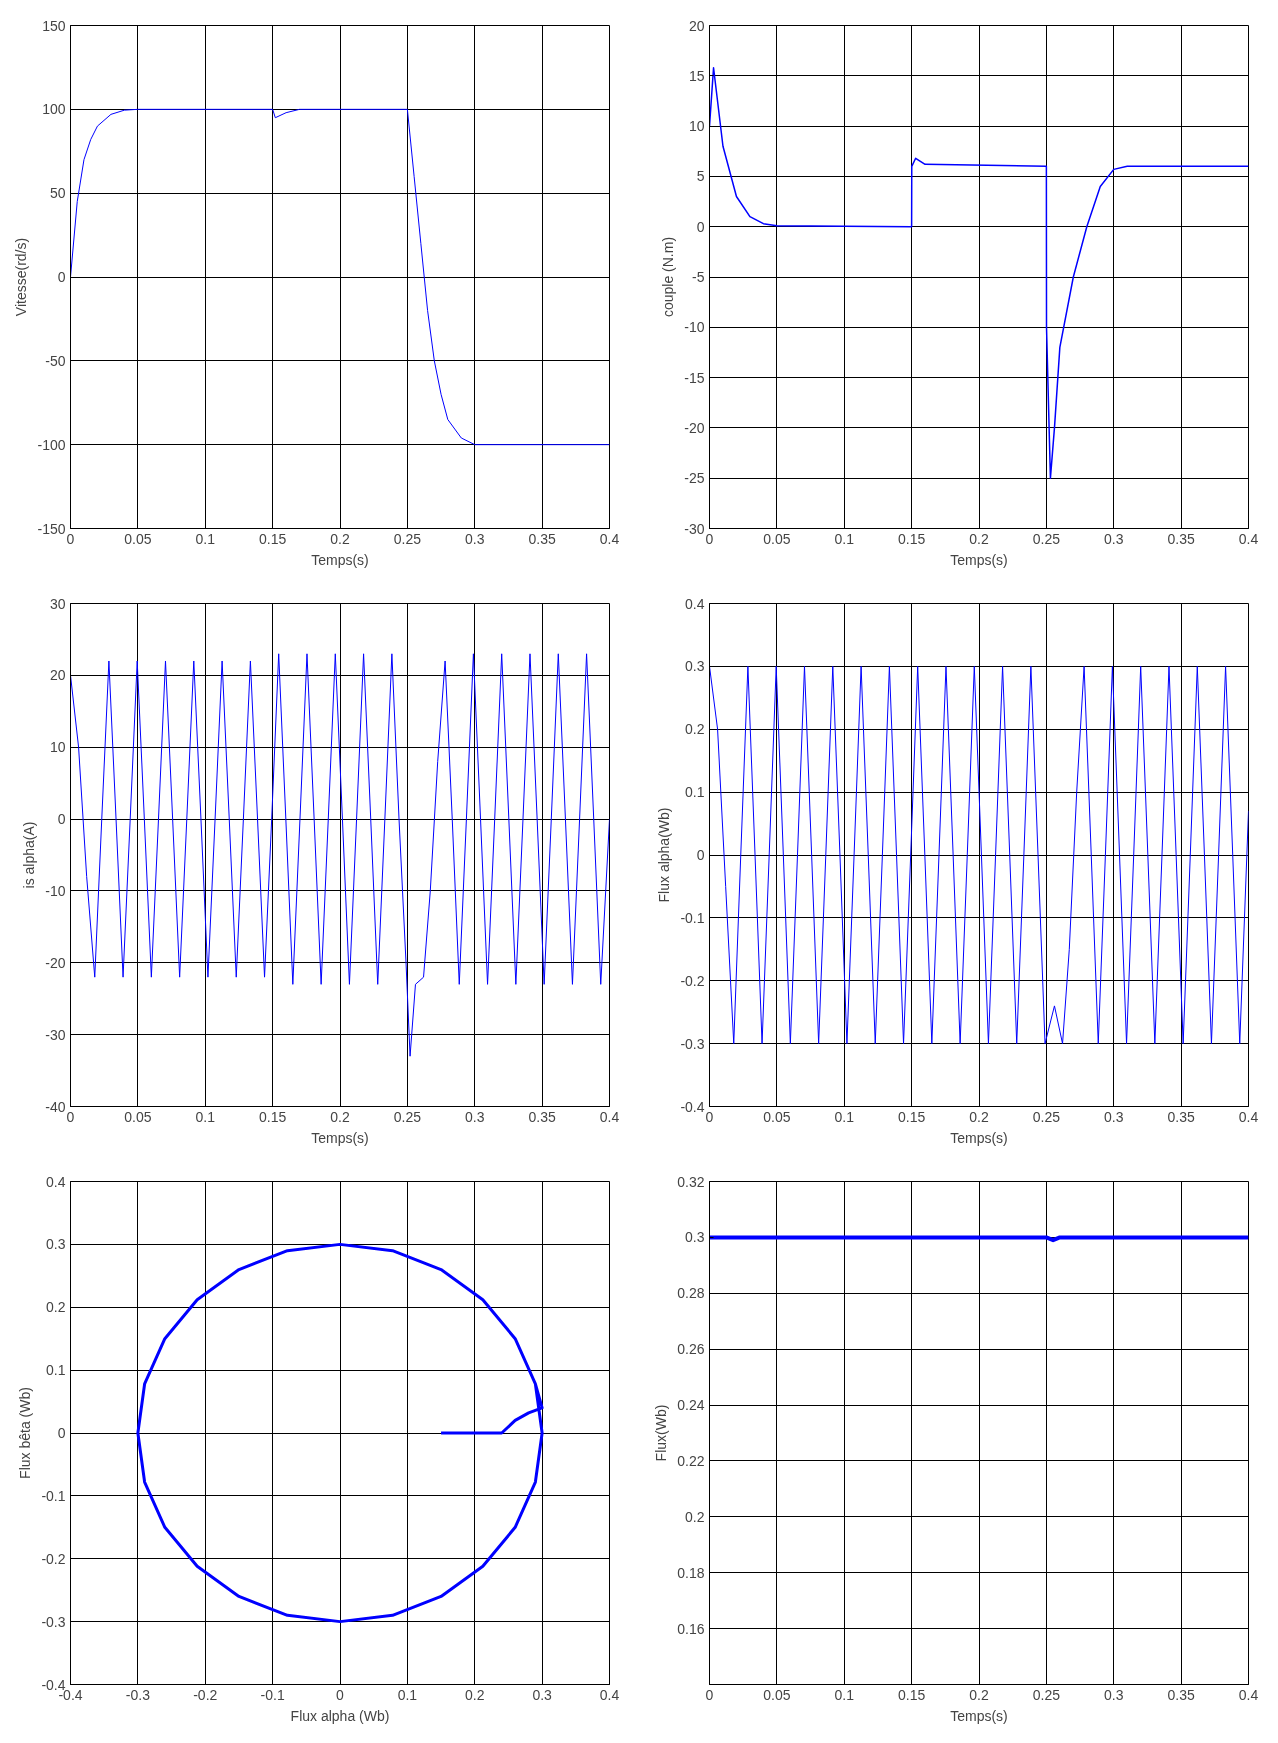 The width and height of the screenshot is (1278, 1743). What do you see at coordinates (25, 1433) in the screenshot?
I see `y-axis-title: Flux bêta (Wb)` at bounding box center [25, 1433].